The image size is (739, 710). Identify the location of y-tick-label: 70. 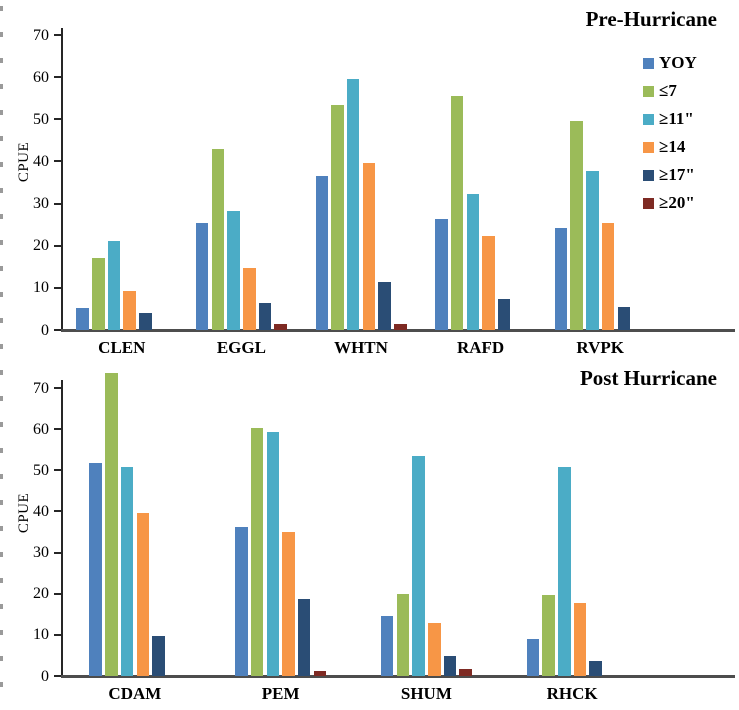
(41, 388).